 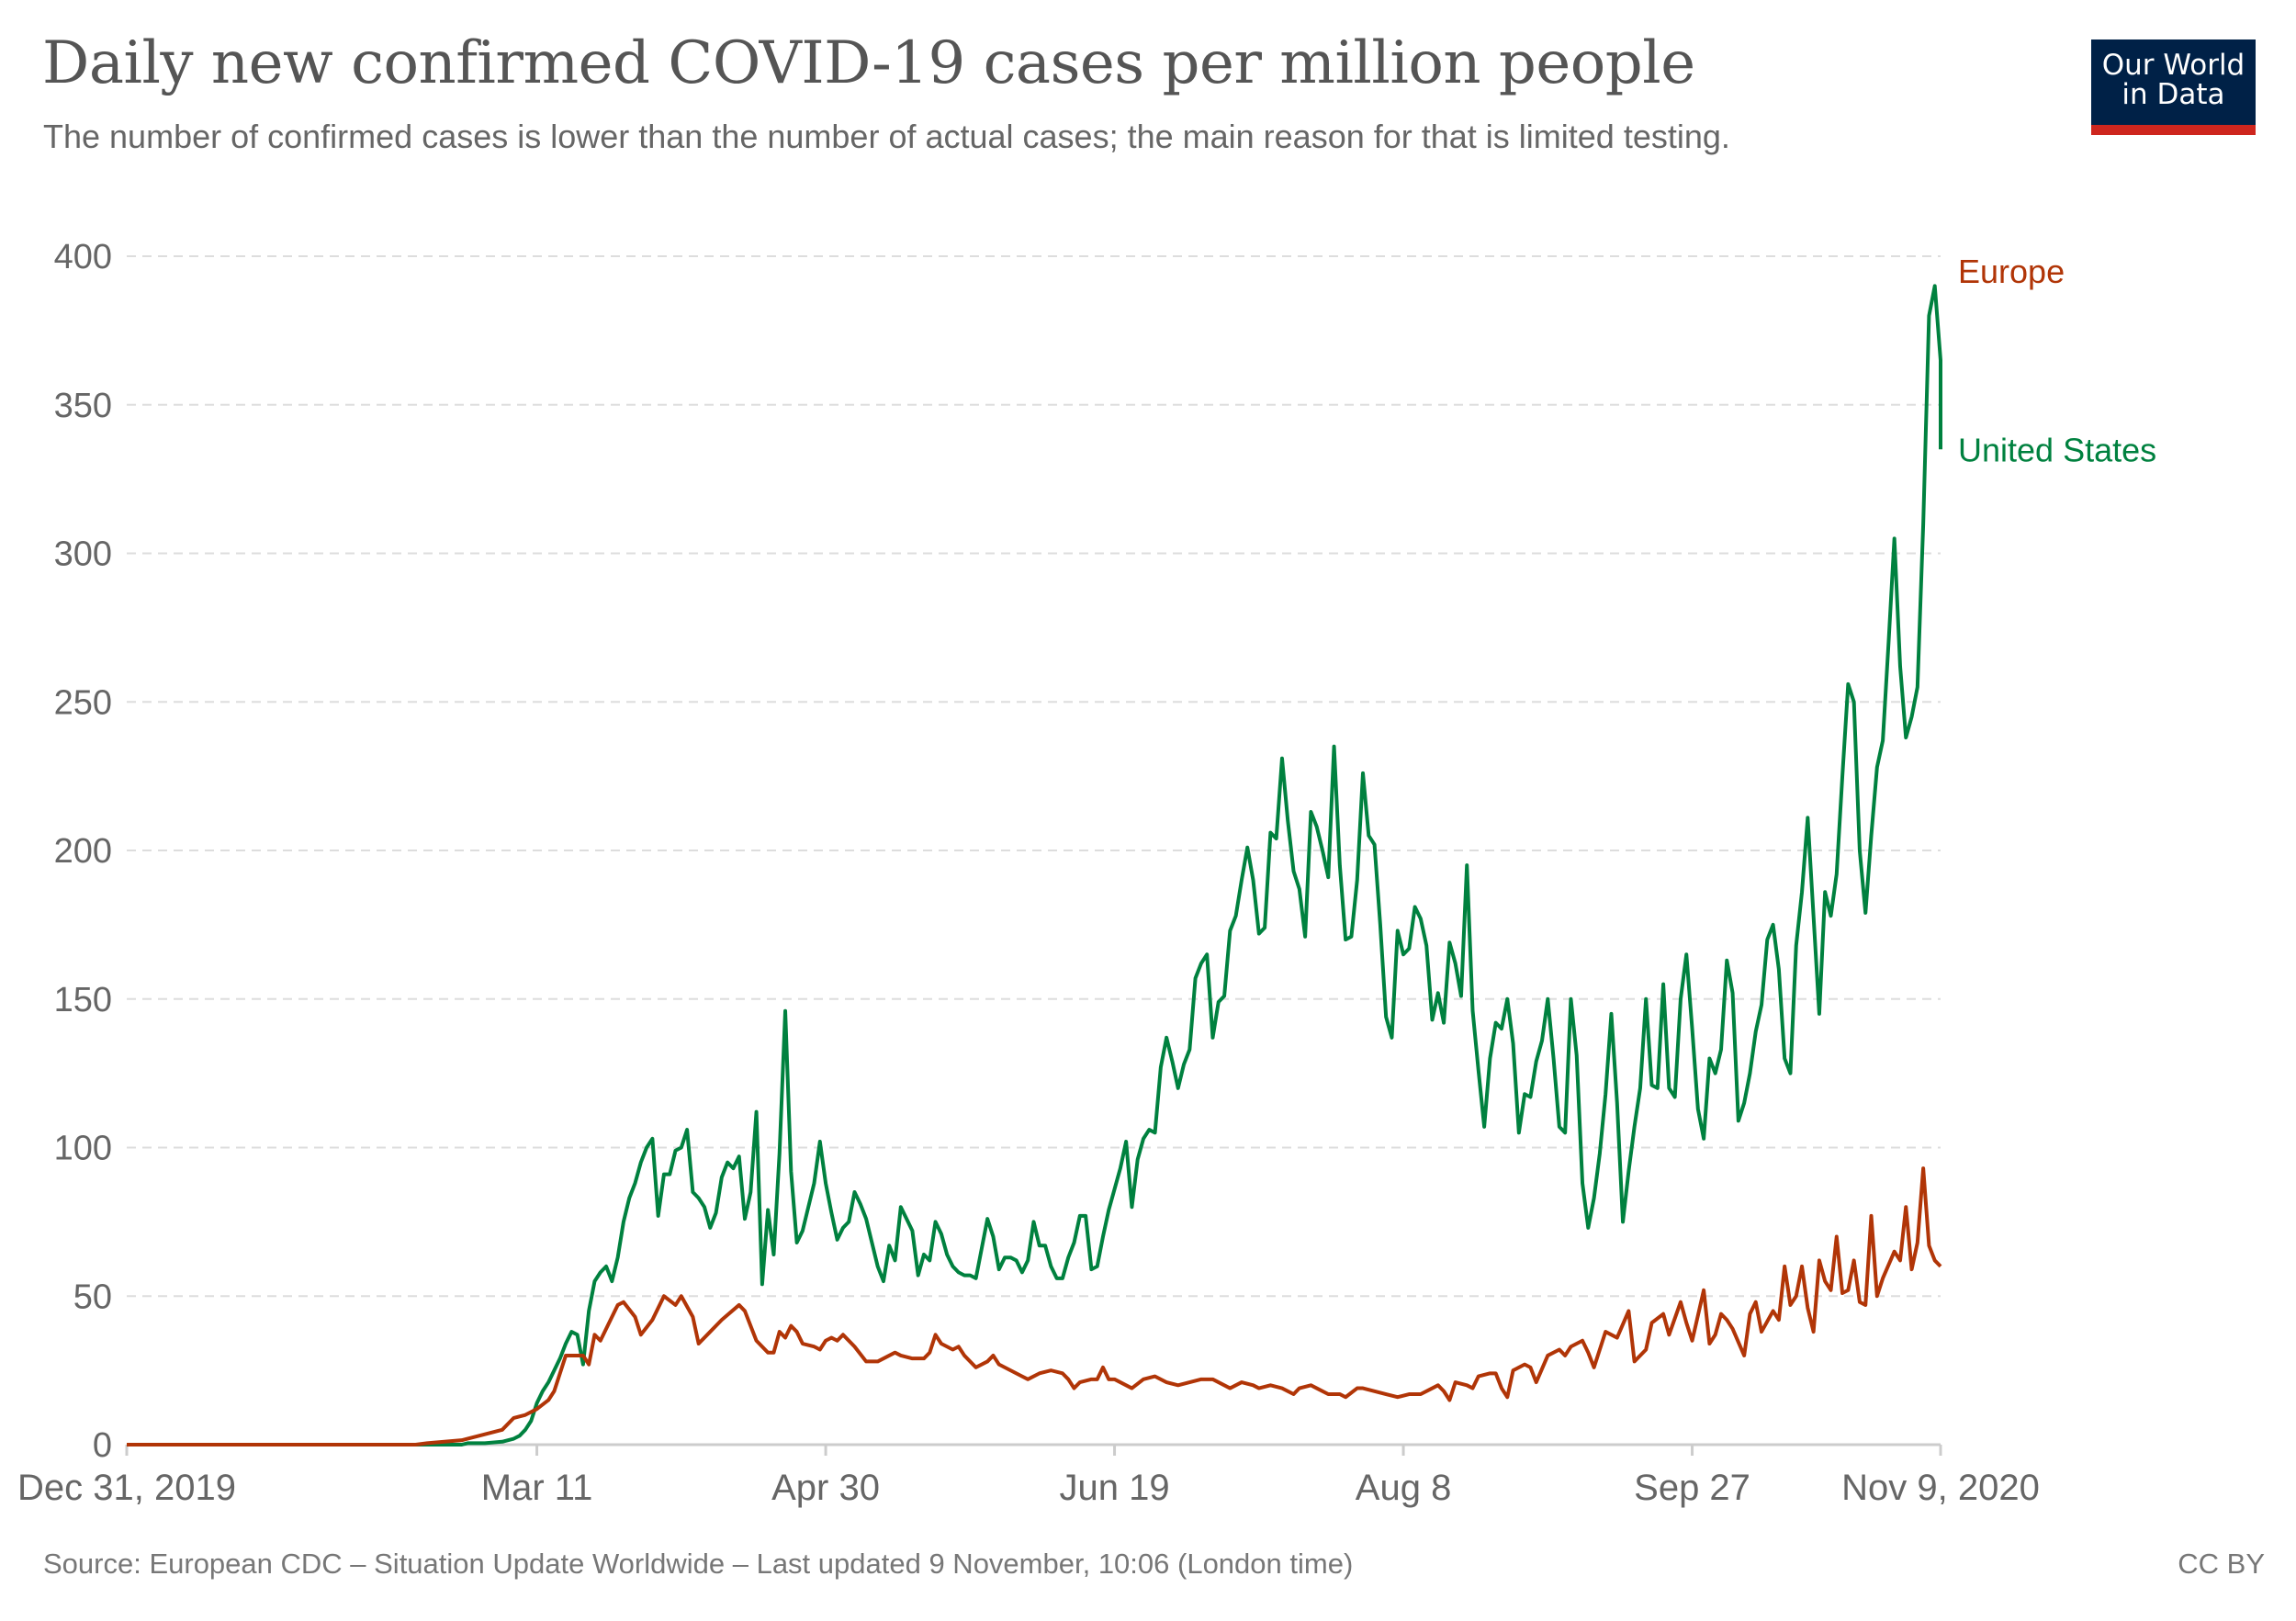 What do you see at coordinates (83, 1000) in the screenshot?
I see `y-tick-label: 150` at bounding box center [83, 1000].